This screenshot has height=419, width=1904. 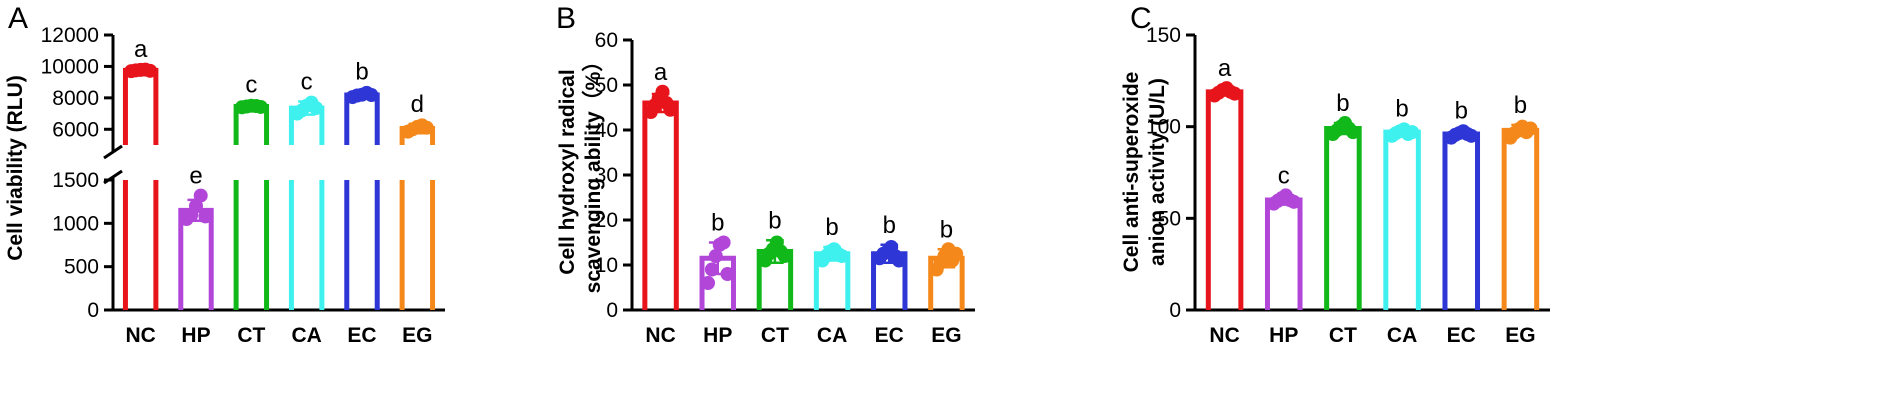 I want to click on y-tick-label: 150, so click(x=1163, y=35).